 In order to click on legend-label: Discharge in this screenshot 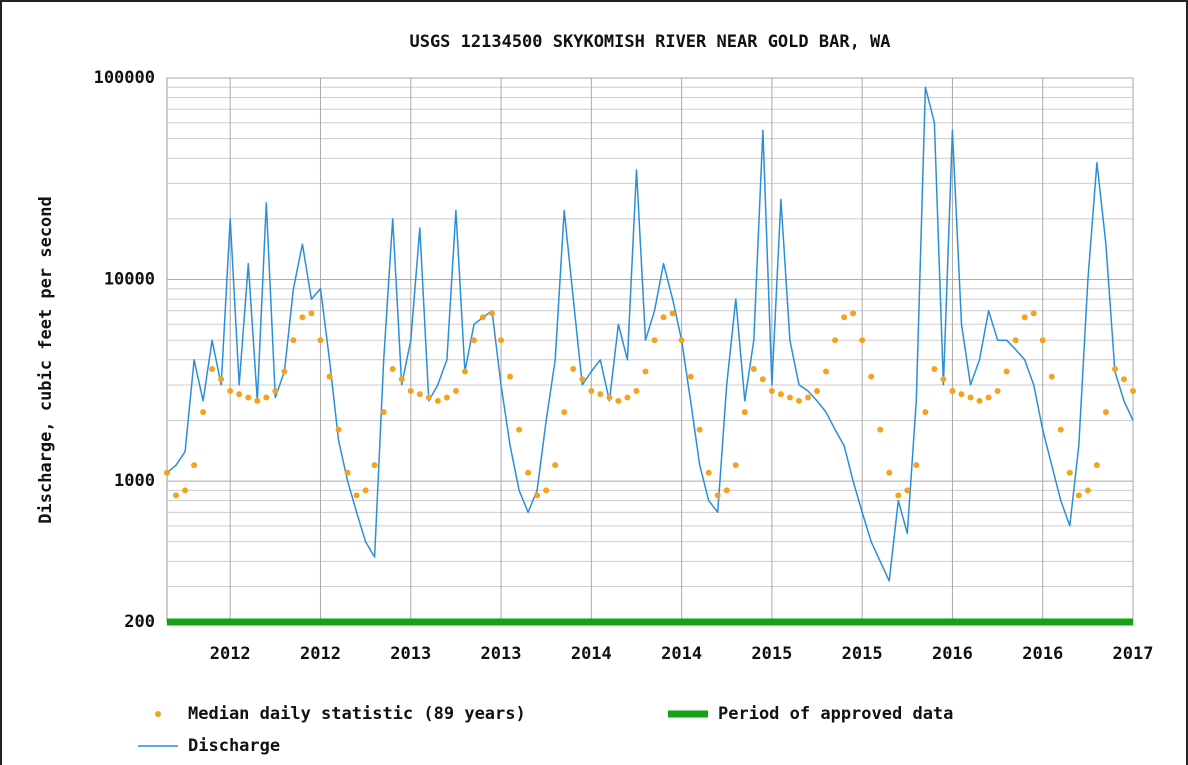, I will do `click(234, 746)`.